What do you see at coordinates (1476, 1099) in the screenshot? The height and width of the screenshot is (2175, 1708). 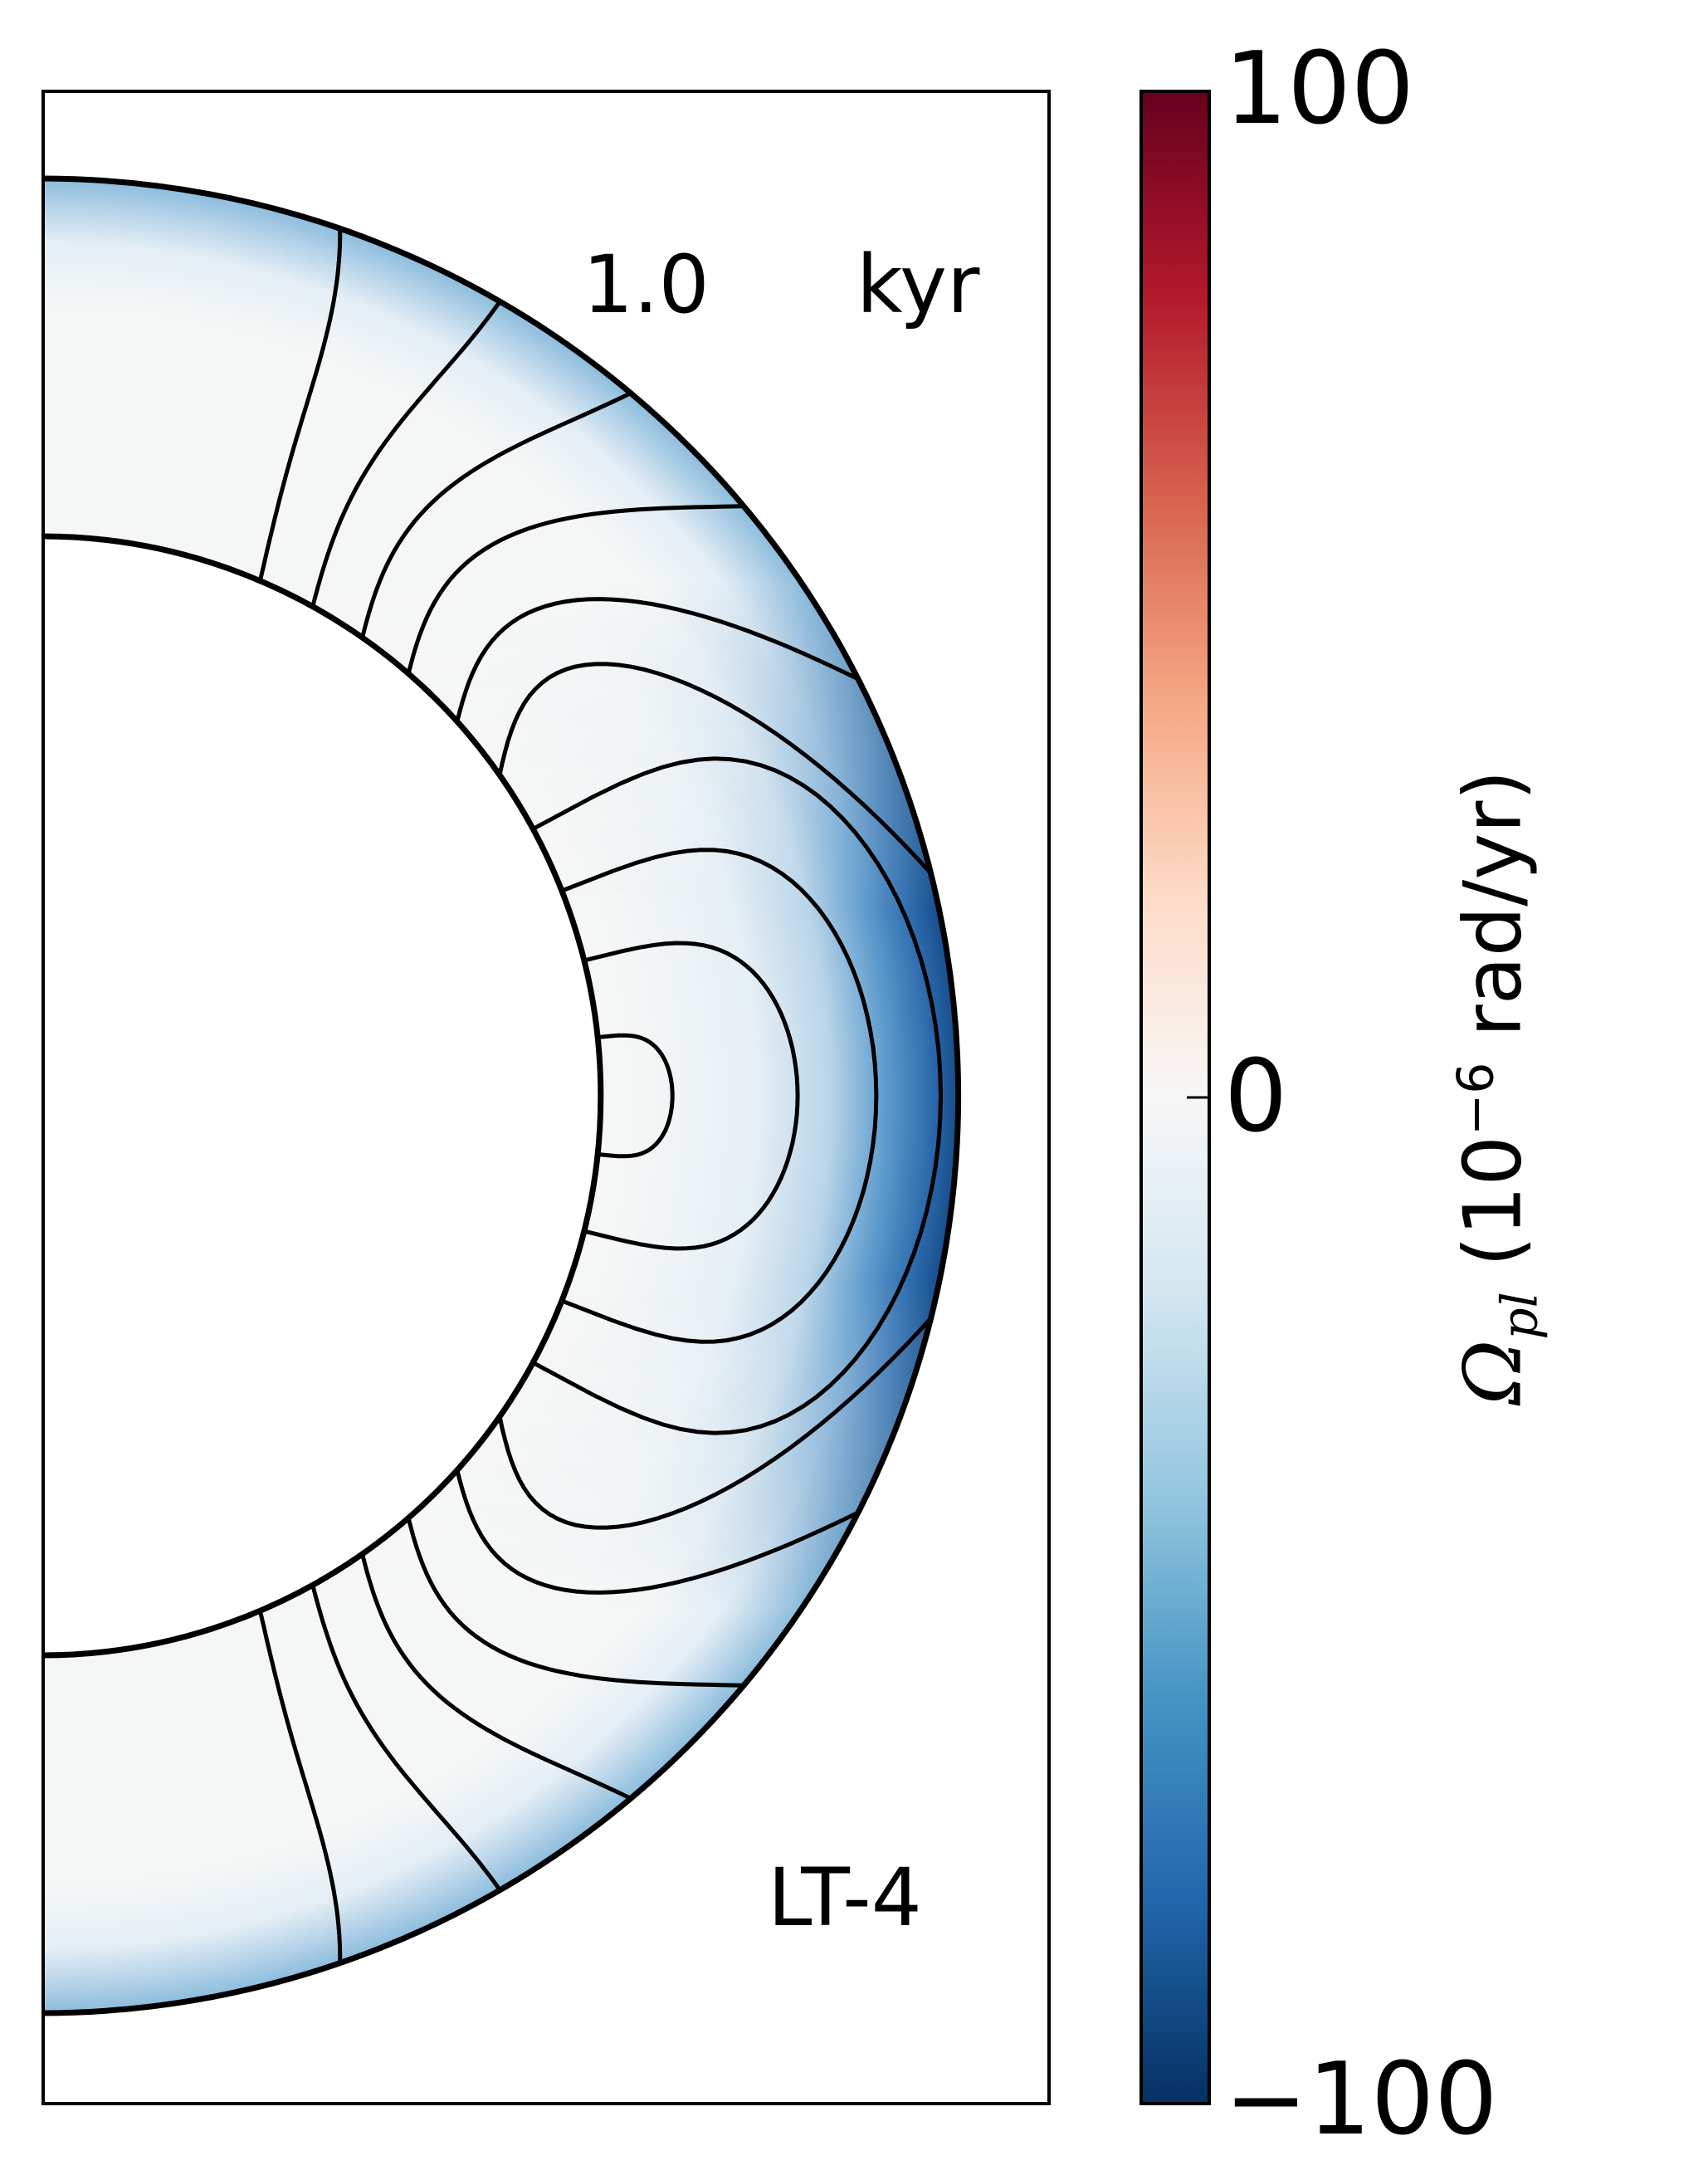 I see `colorbar-title-exponent: −6` at bounding box center [1476, 1099].